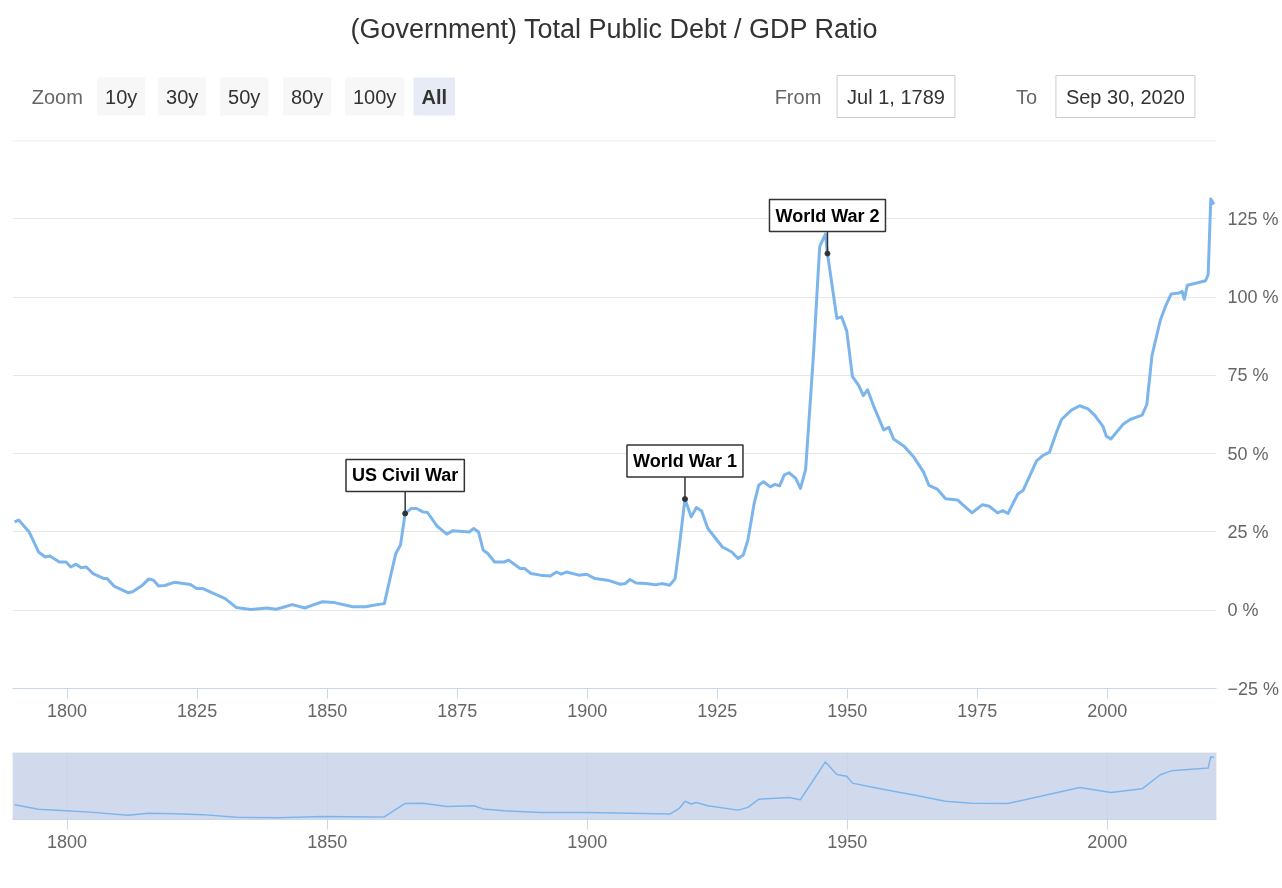 The height and width of the screenshot is (888, 1282). What do you see at coordinates (1253, 218) in the screenshot?
I see `y-tick-label: 125 %` at bounding box center [1253, 218].